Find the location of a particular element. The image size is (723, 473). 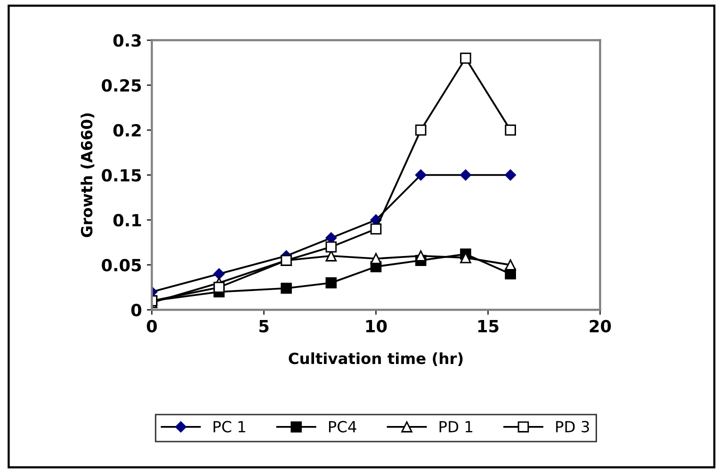

y-axis-title: Growth (A660) is located at coordinates (87, 175).